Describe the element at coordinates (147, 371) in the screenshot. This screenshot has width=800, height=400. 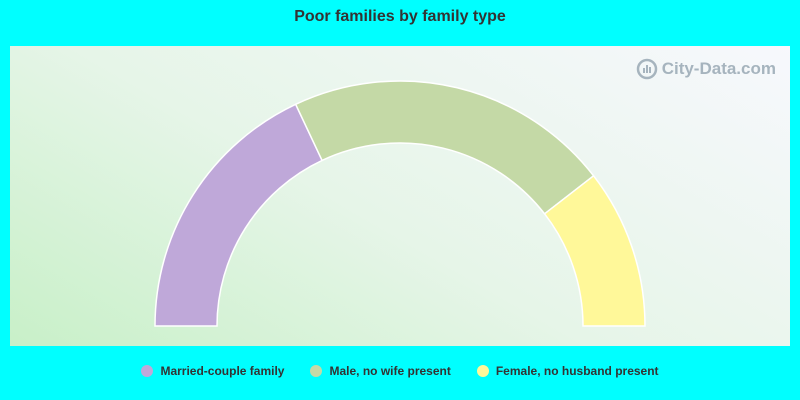
I see `legend-swatch-married-couple-family` at that location.